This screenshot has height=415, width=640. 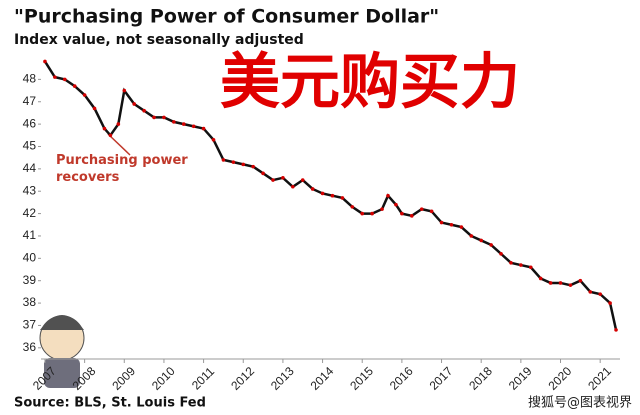 What do you see at coordinates (110, 403) in the screenshot?
I see `source: Source: BLS, St. Louis Fed` at bounding box center [110, 403].